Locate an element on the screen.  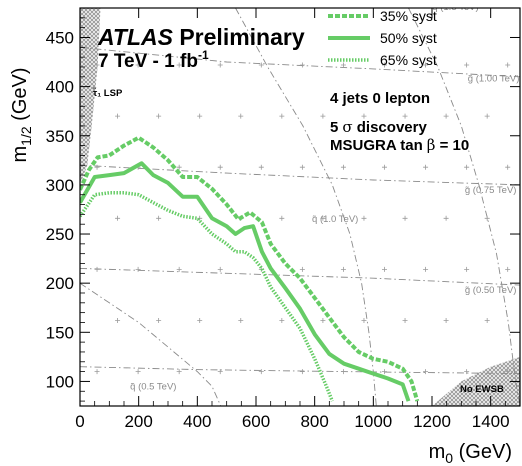
chart-title: ATLAS Preliminary is located at coordinates (201, 37).